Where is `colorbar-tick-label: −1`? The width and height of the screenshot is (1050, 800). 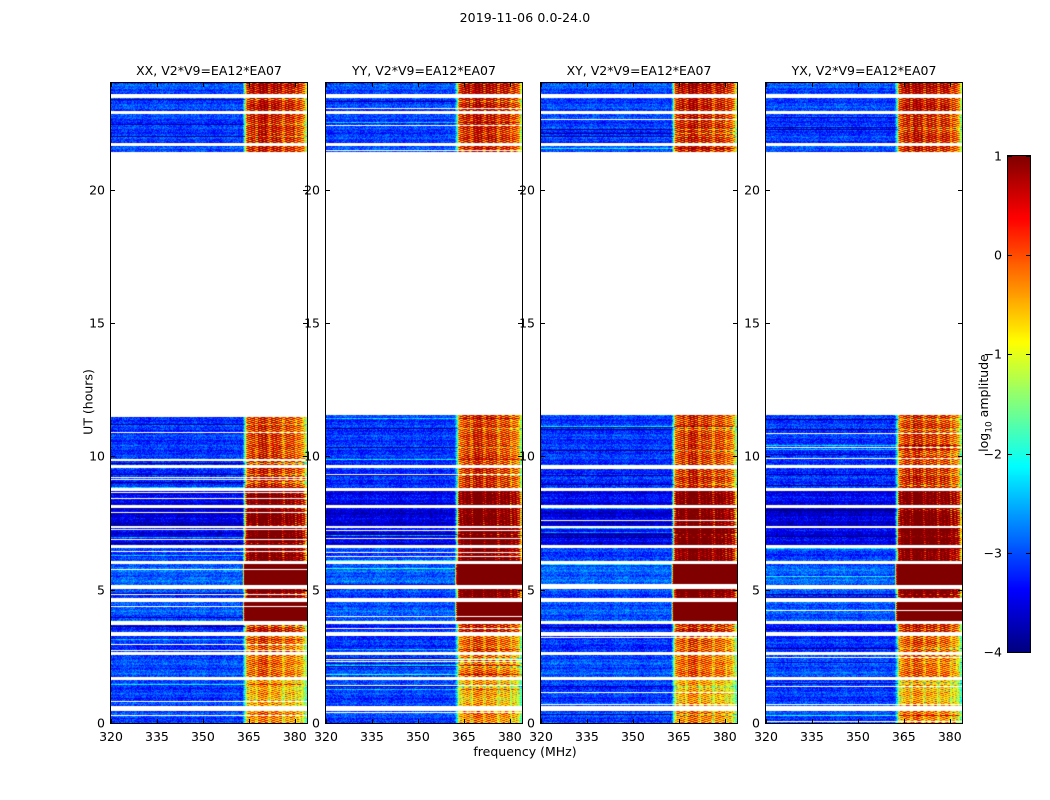 colorbar-tick-label: −1 is located at coordinates (992, 354).